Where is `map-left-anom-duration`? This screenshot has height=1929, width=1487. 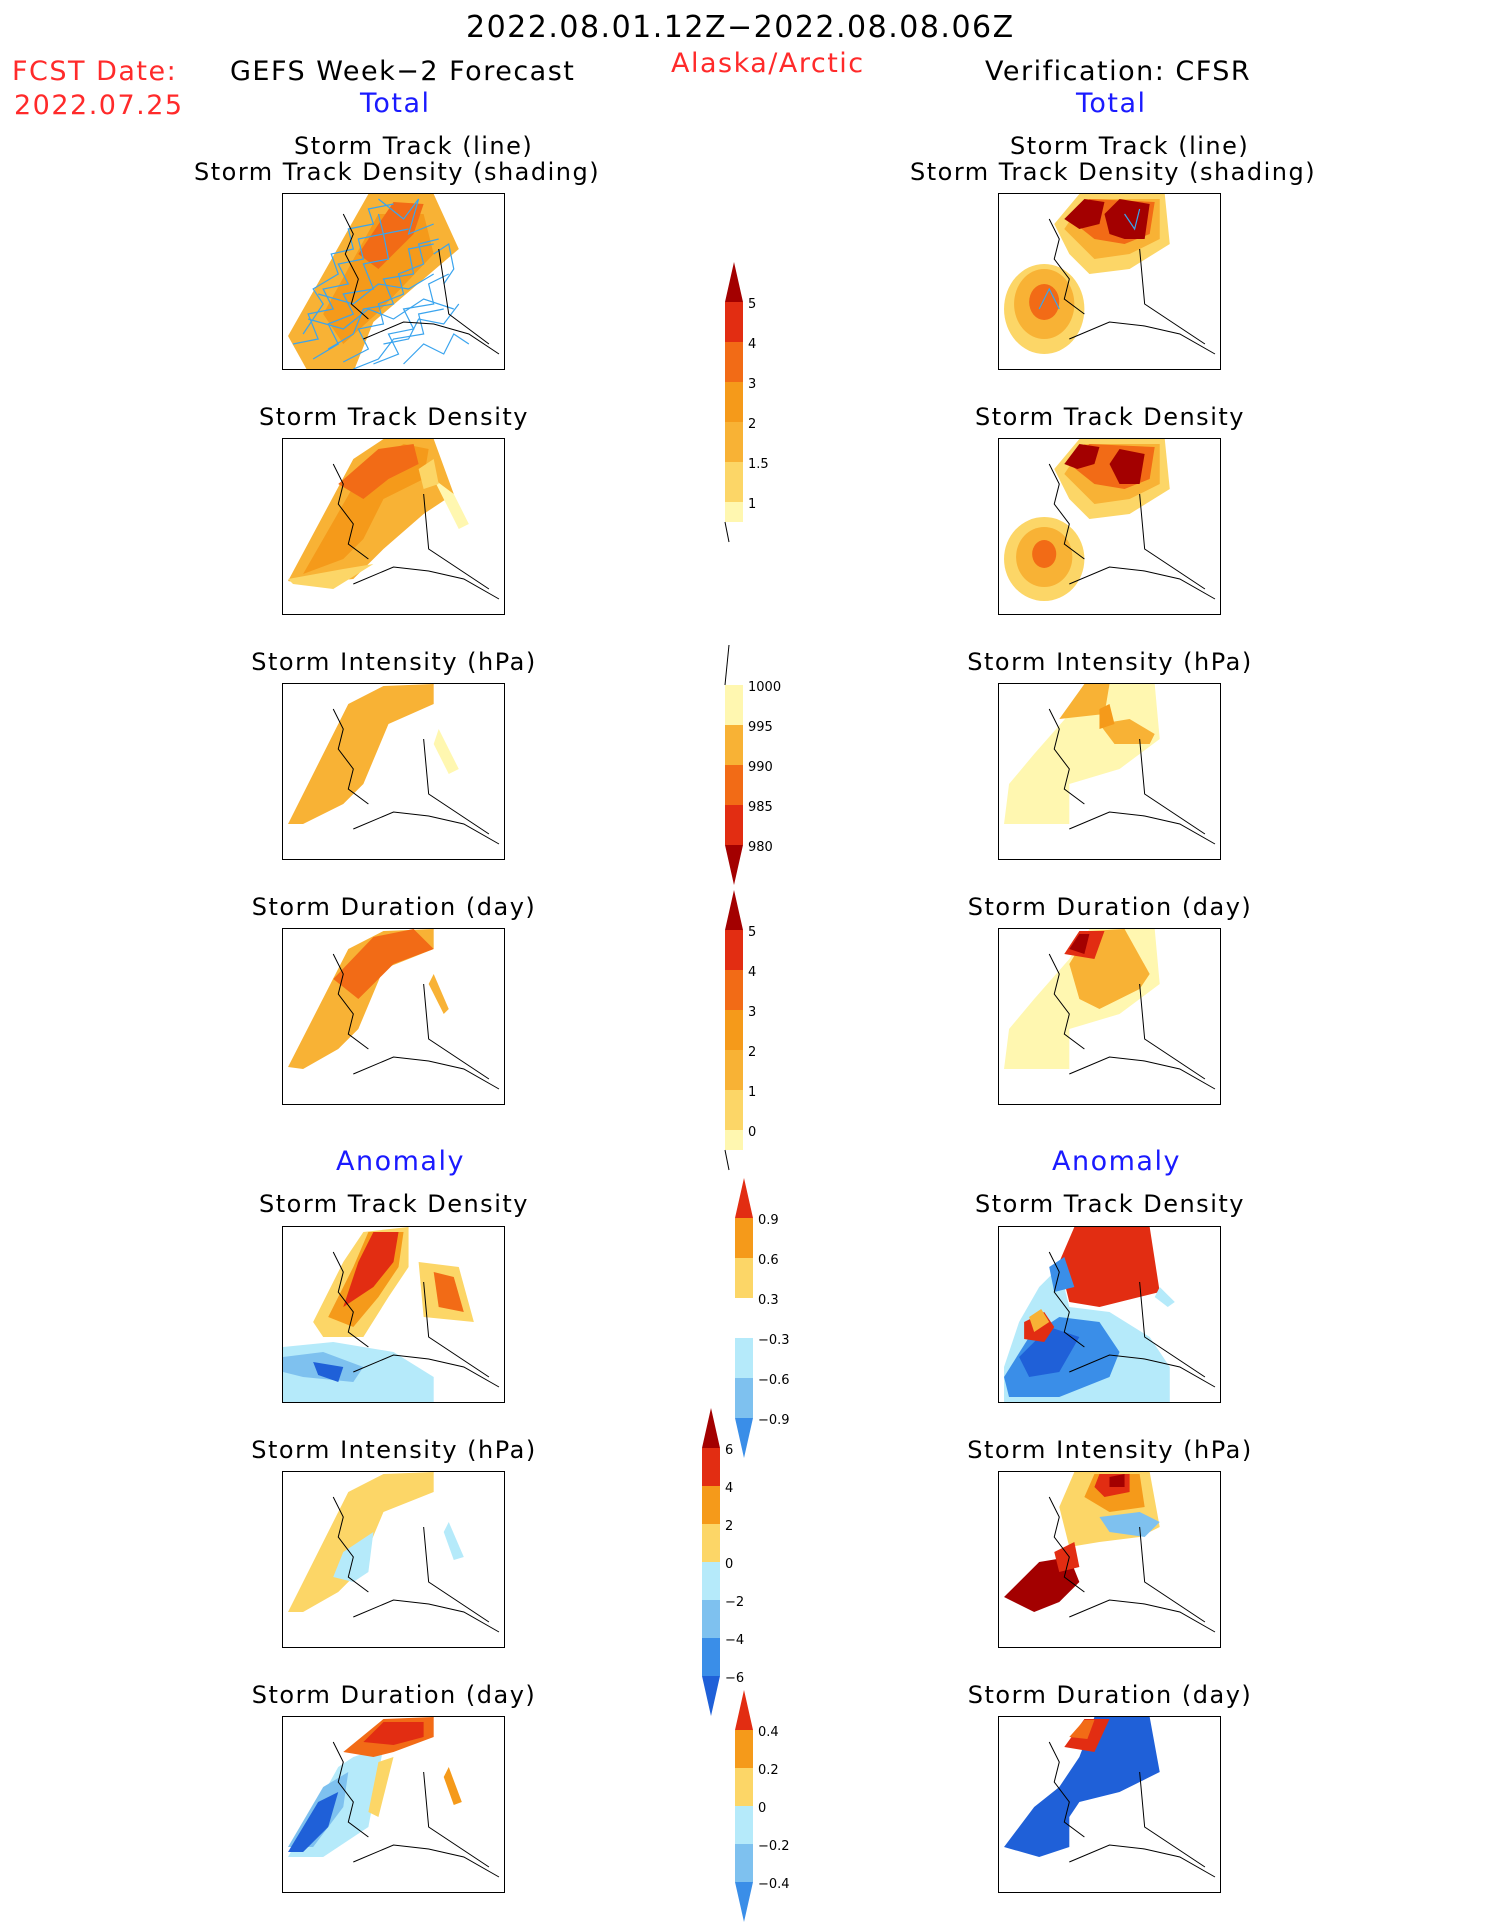
map-left-anom-duration is located at coordinates (393, 1804).